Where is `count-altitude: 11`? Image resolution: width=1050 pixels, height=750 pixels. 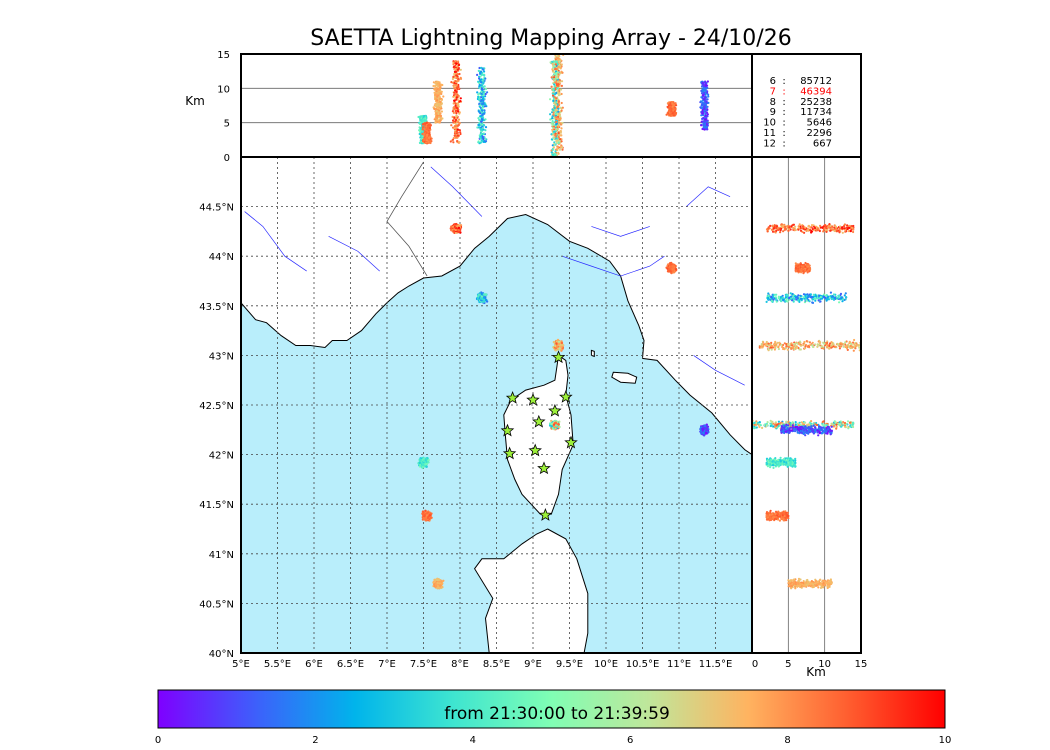 count-altitude: 11 is located at coordinates (769, 133).